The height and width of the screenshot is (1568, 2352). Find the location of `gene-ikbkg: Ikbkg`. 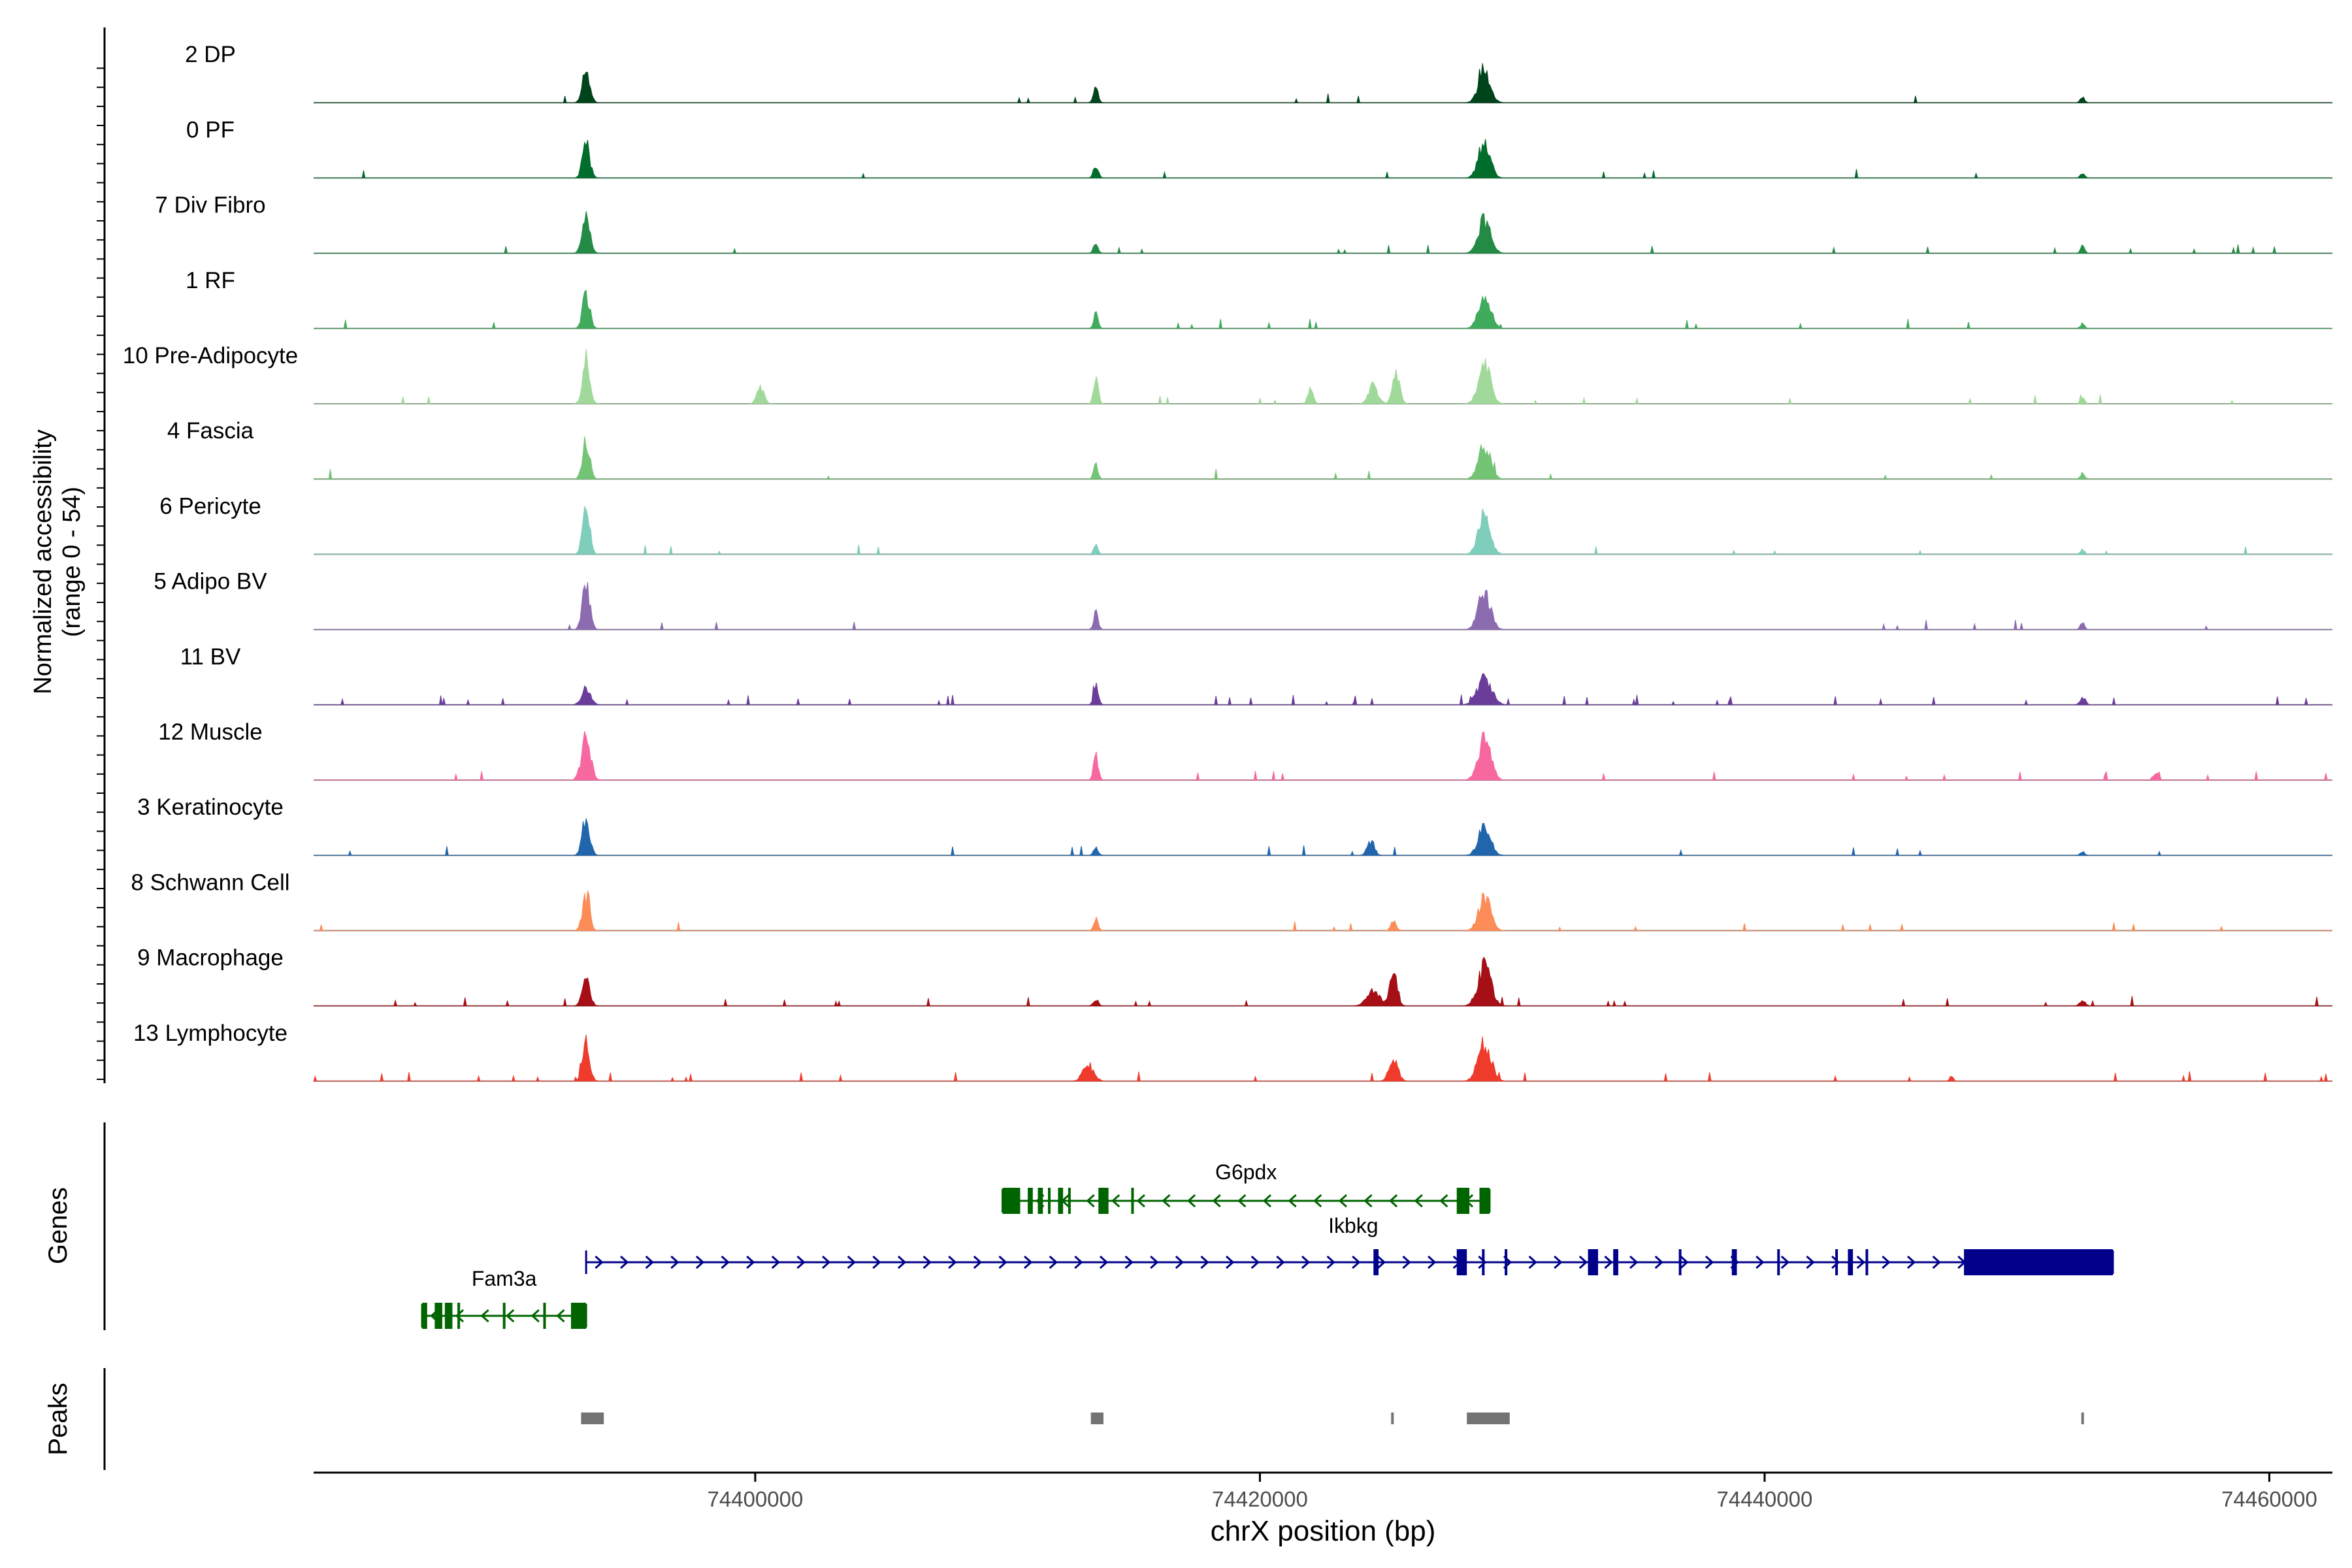

gene-ikbkg: Ikbkg is located at coordinates (1349, 1244).